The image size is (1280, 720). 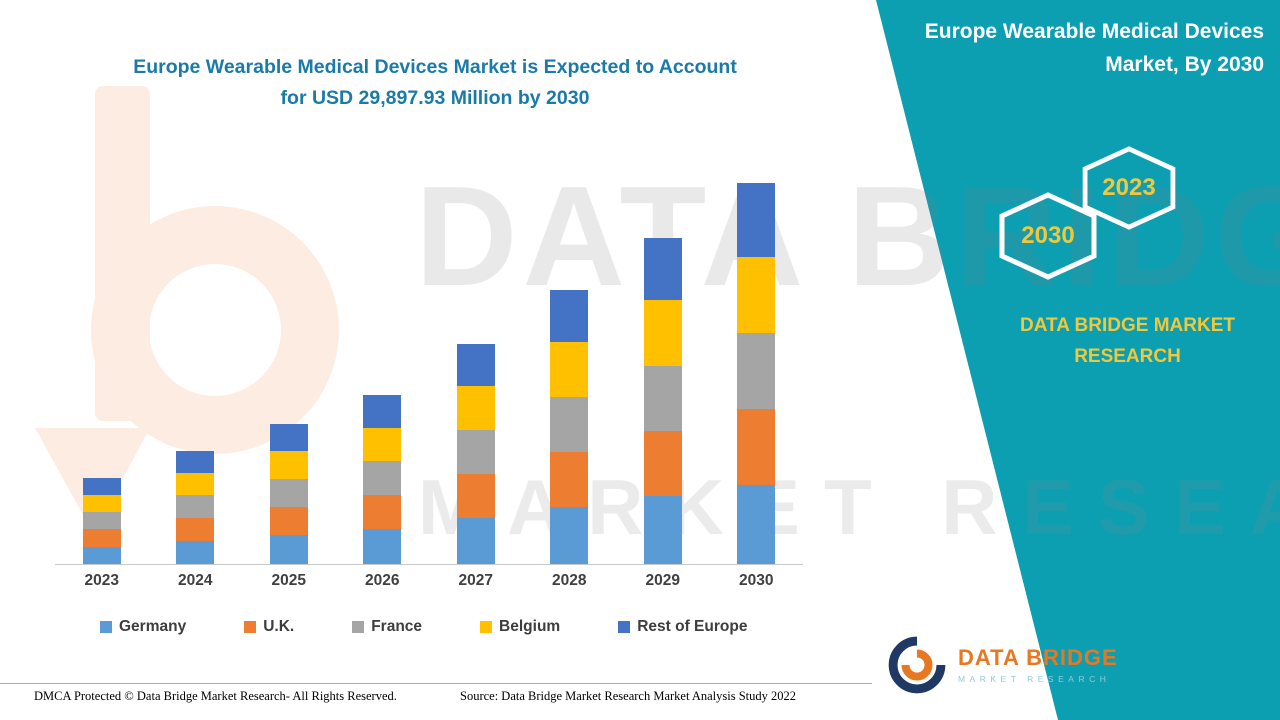 What do you see at coordinates (569, 479) in the screenshot?
I see `bar-segment-2028-u-k-` at bounding box center [569, 479].